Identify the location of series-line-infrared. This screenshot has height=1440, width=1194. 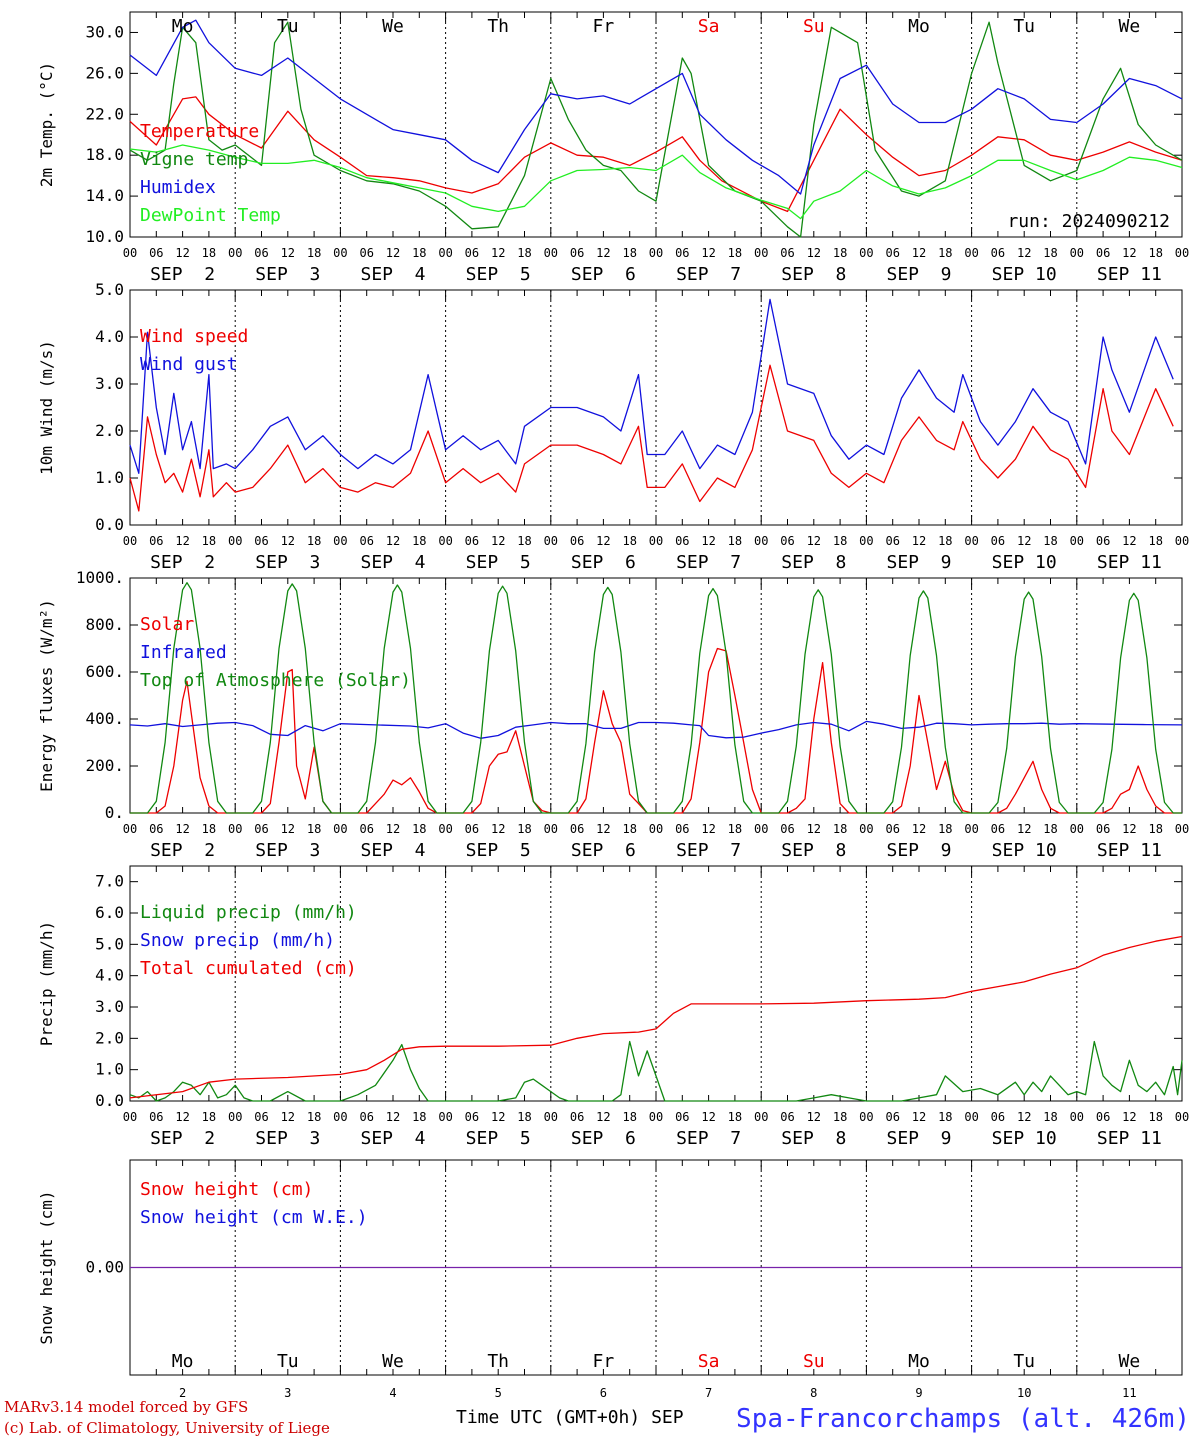
(656, 729).